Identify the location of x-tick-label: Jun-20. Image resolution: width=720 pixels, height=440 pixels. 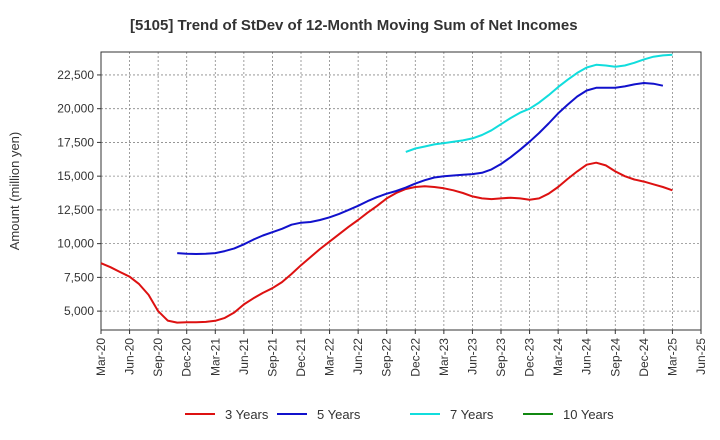
(130, 356).